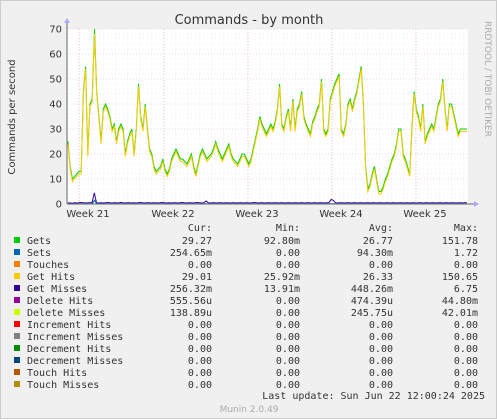  What do you see at coordinates (75, 361) in the screenshot?
I see `legend-name: Decrement Misses` at bounding box center [75, 361].